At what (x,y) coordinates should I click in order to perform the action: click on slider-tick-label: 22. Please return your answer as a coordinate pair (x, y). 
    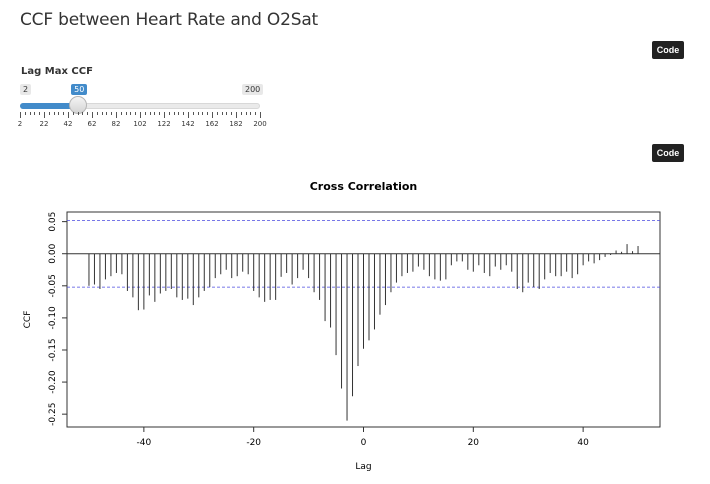
    Looking at the image, I should click on (44, 124).